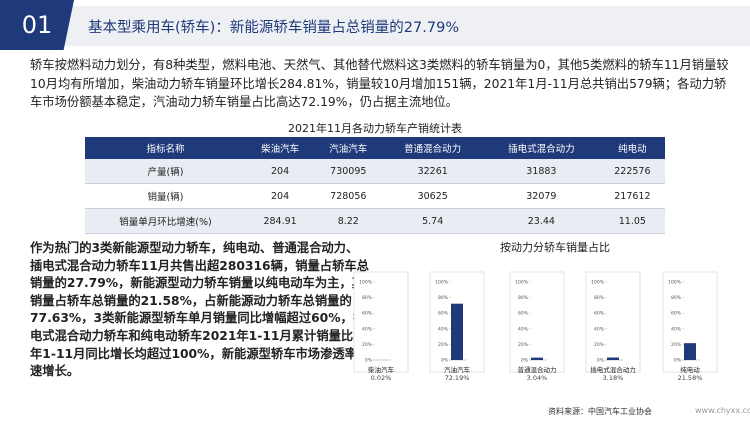 The image size is (750, 421). Describe the element at coordinates (555, 247) in the screenshot. I see `chart-title: 按动力分轿车销量占比` at that location.